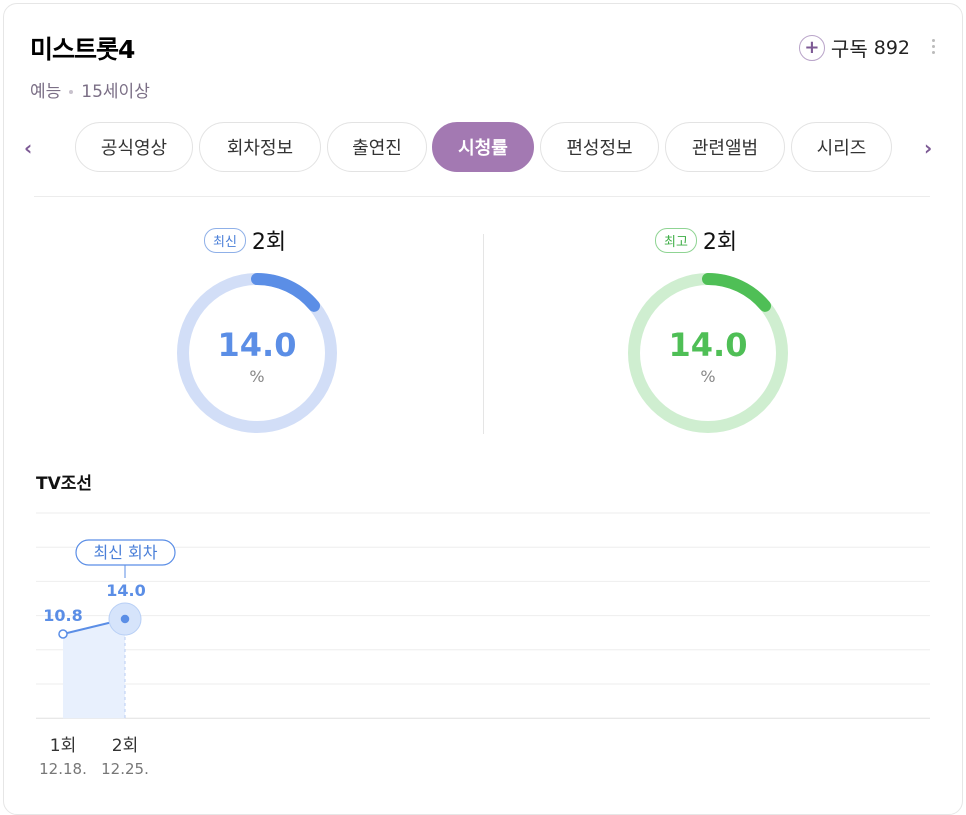 The image size is (966, 815). Describe the element at coordinates (257, 345) in the screenshot. I see `latest-rating-value: 14.0` at that location.